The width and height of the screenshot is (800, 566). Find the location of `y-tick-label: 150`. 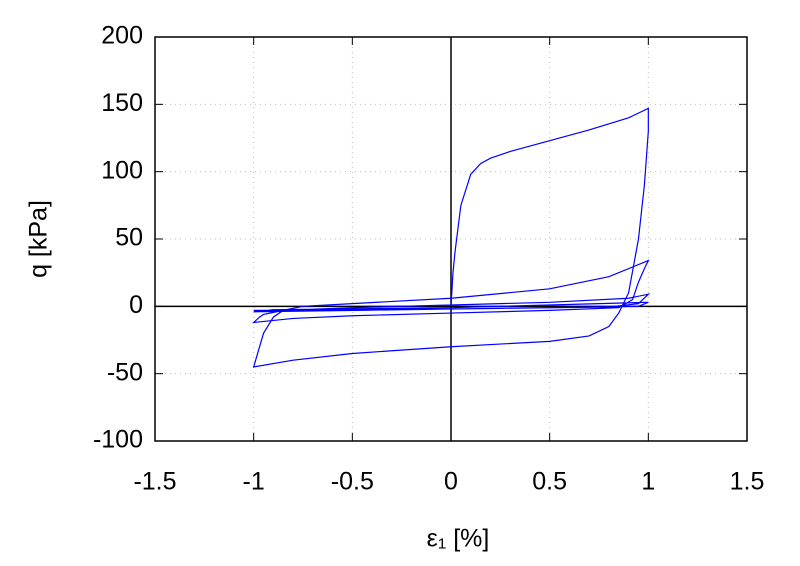

y-tick-label: 150 is located at coordinates (122, 103).